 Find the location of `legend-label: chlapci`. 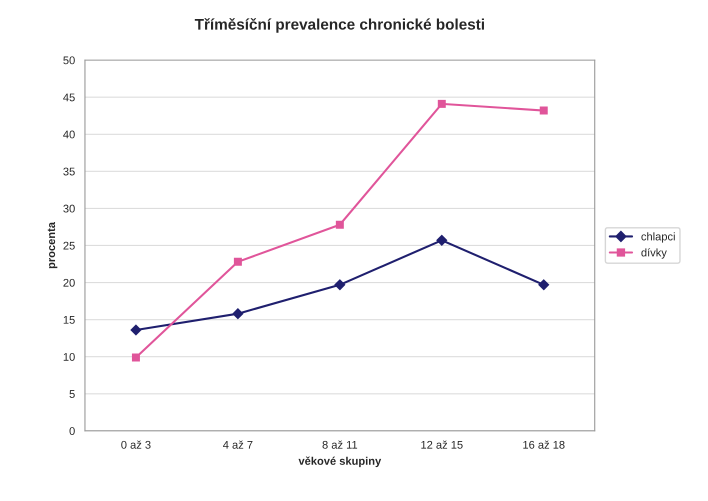

legend-label: chlapci is located at coordinates (658, 237).